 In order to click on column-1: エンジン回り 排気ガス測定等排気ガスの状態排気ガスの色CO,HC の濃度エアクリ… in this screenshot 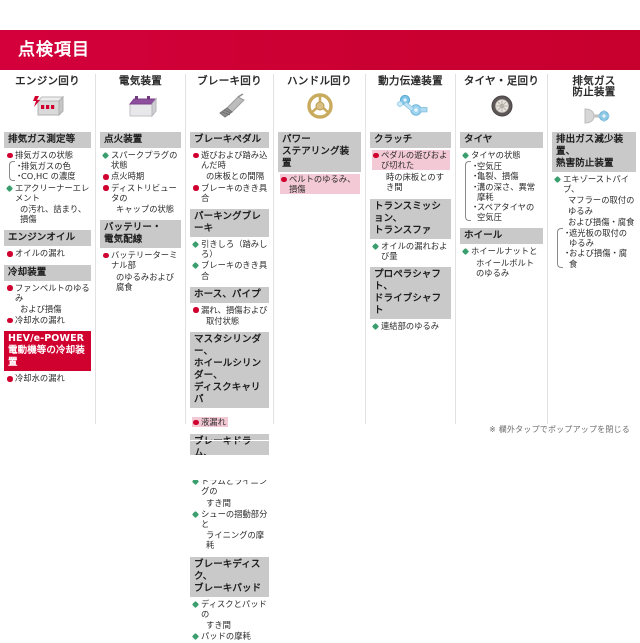, I will do `click(47, 249)`.